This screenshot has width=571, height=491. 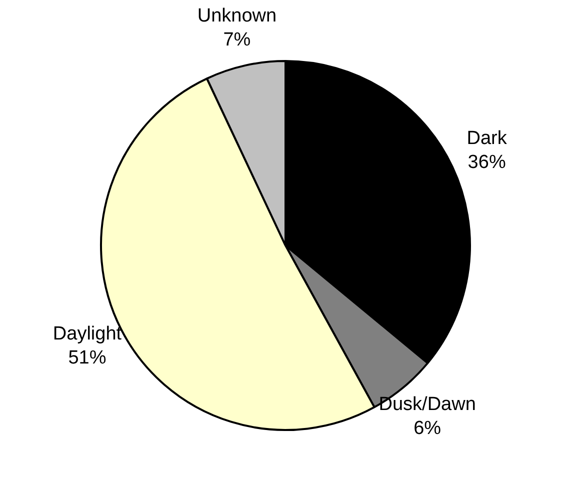 What do you see at coordinates (237, 16) in the screenshot?
I see `slice-label: Unknown` at bounding box center [237, 16].